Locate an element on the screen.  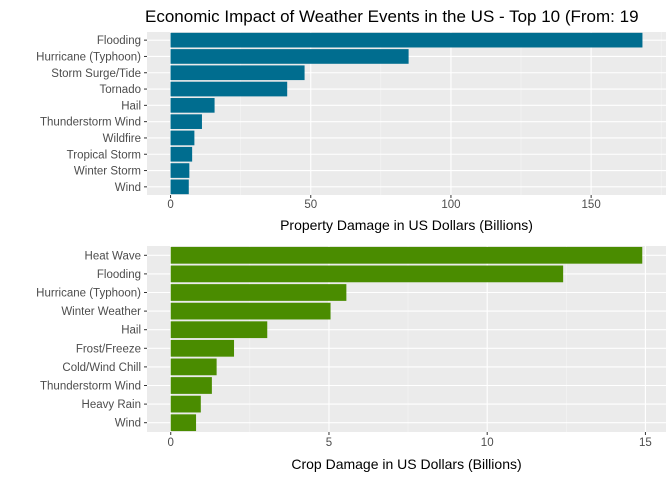
x-tick-label: 50 is located at coordinates (310, 205).